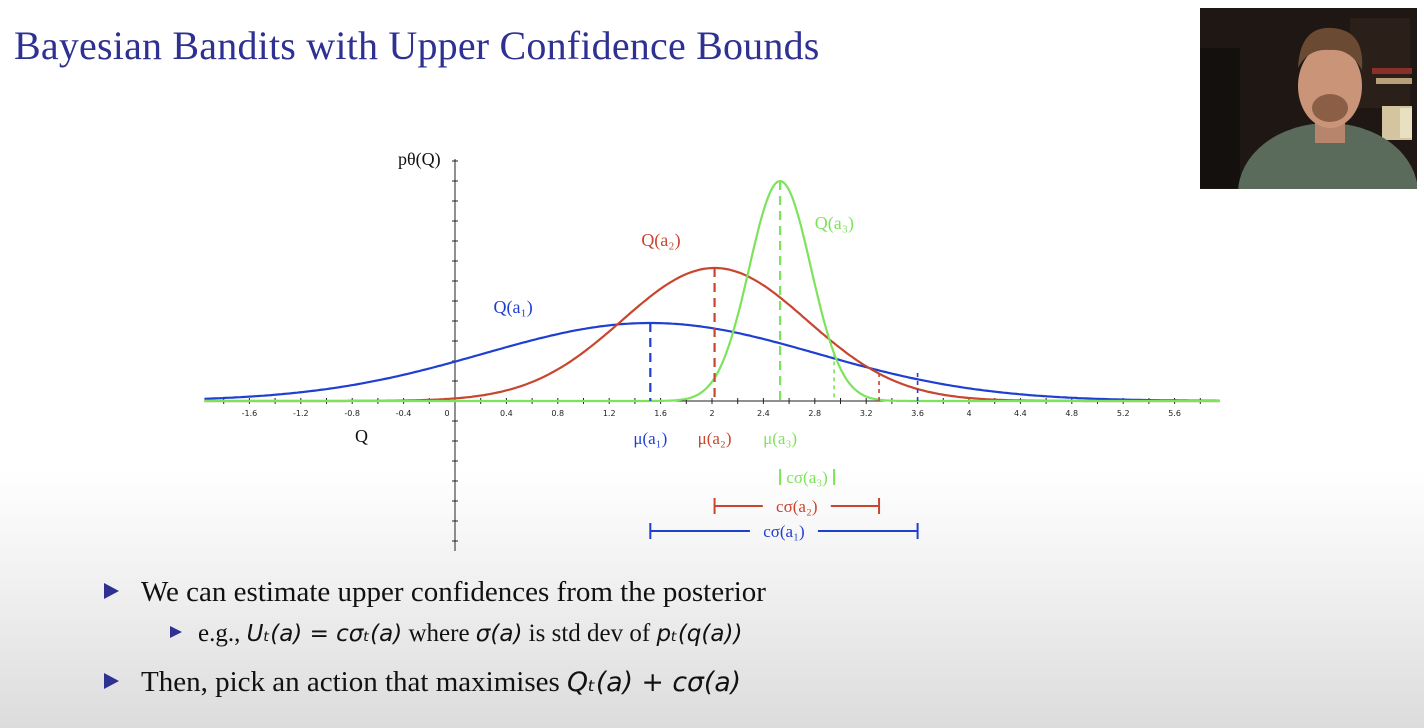  Describe the element at coordinates (654, 682) in the screenshot. I see `bullet-3-math: Qₜ(a) + cσ(a)` at that location.